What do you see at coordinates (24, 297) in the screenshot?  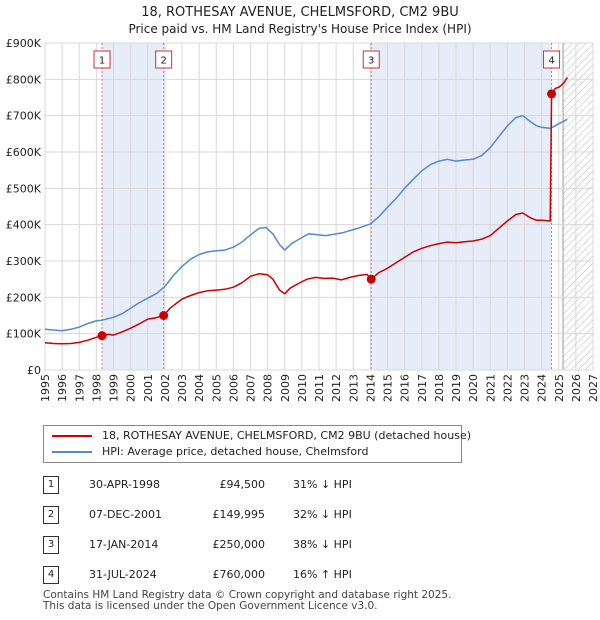 I see `y-tick-label: £200K` at bounding box center [24, 297].